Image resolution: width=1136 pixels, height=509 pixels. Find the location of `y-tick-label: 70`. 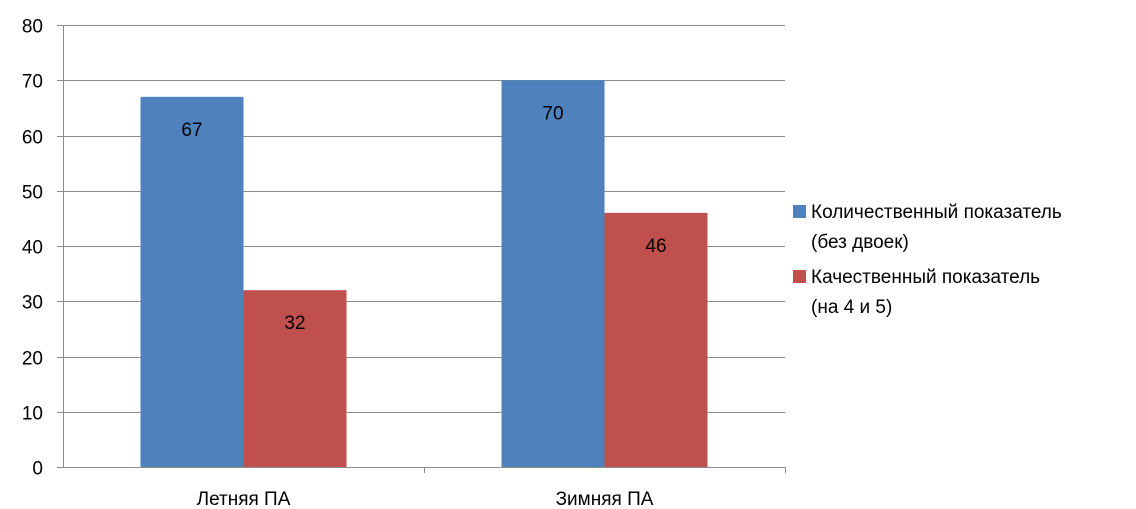

y-tick-label: 70 is located at coordinates (32, 82).